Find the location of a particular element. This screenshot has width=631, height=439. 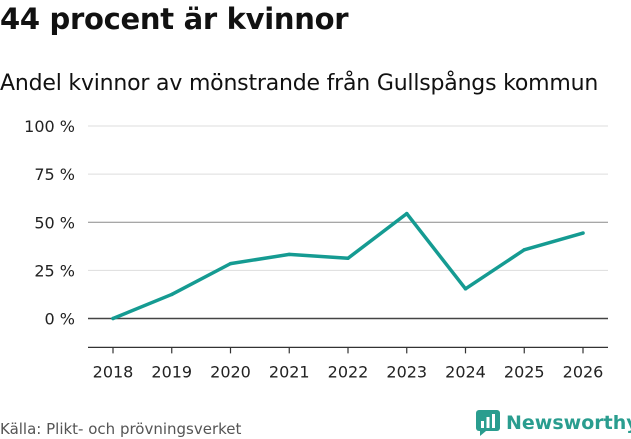

data-point-2025 is located at coordinates (524, 250).